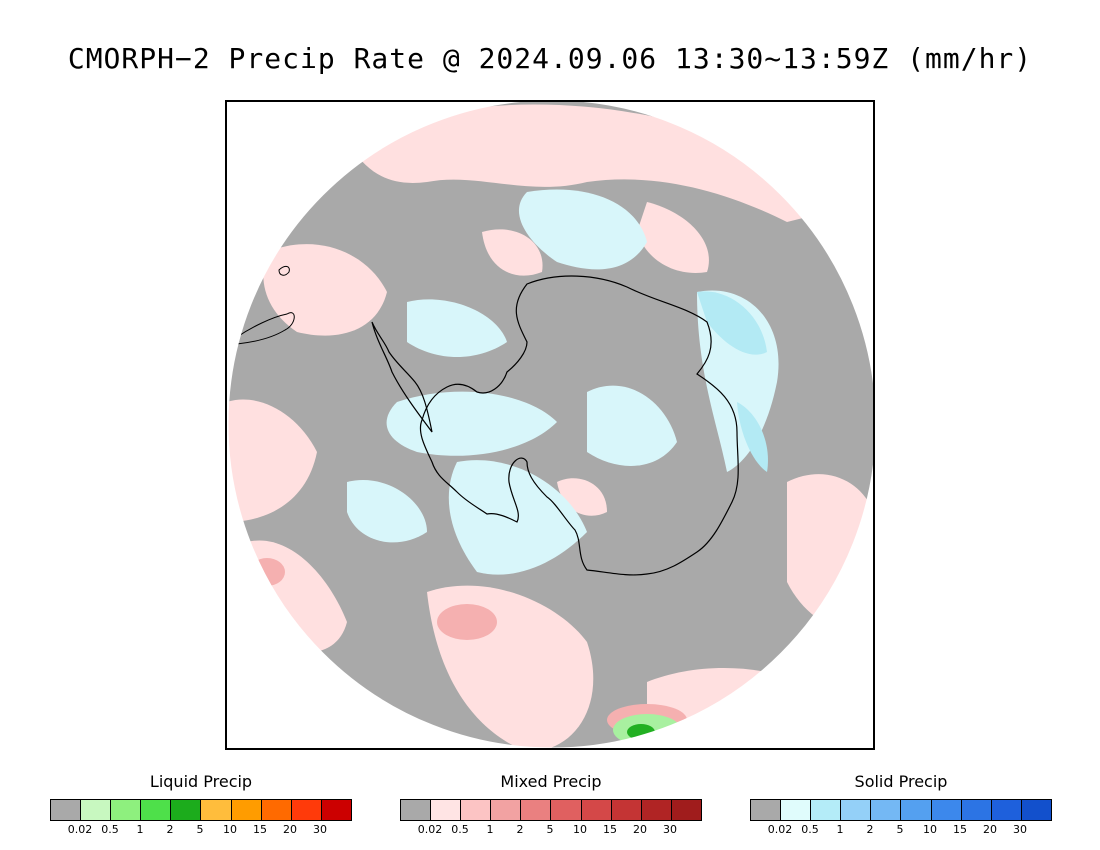  What do you see at coordinates (265, 328) in the screenshot?
I see `south-america-tip` at bounding box center [265, 328].